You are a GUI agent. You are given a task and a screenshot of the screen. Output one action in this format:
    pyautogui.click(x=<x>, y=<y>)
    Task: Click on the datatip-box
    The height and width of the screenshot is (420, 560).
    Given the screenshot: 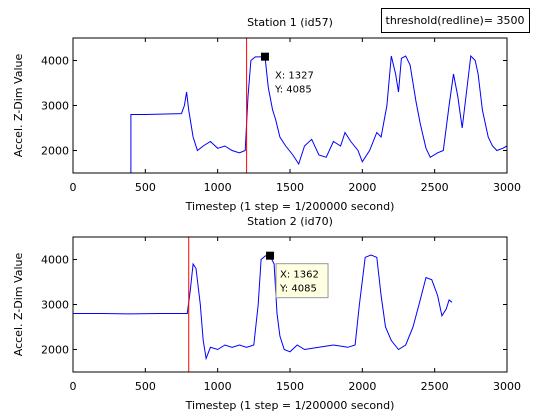 What is the action you would take?
    pyautogui.click(x=302, y=281)
    